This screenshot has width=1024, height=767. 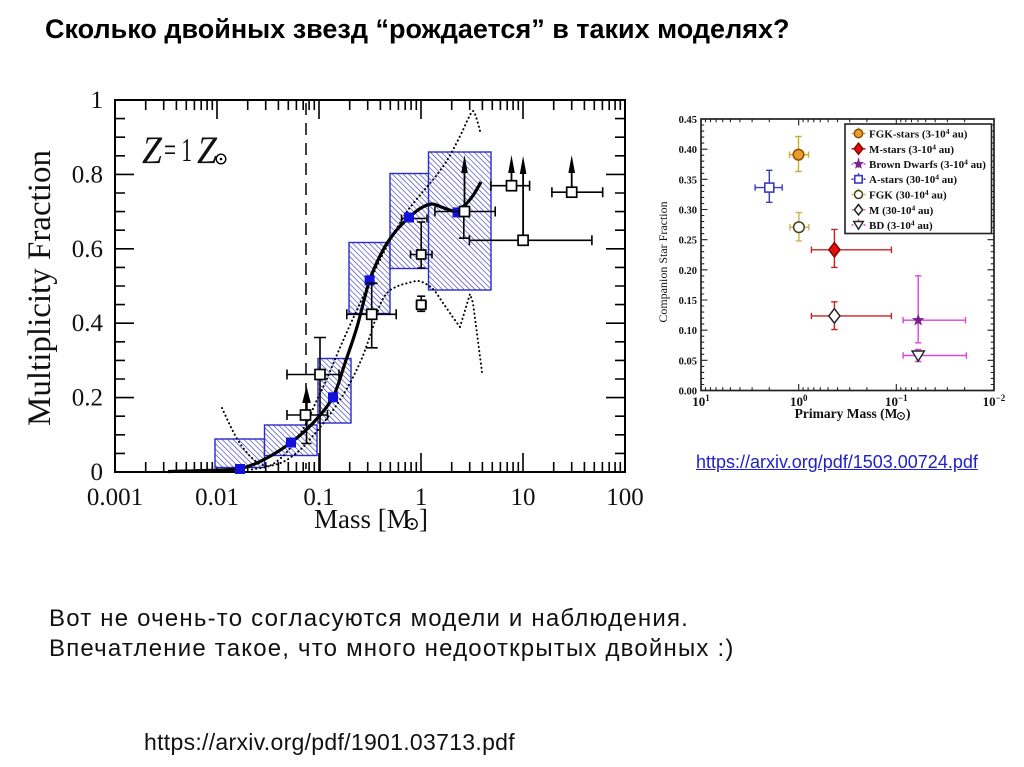 What do you see at coordinates (178, 150) in the screenshot?
I see `svg-text: = 1` at bounding box center [178, 150].